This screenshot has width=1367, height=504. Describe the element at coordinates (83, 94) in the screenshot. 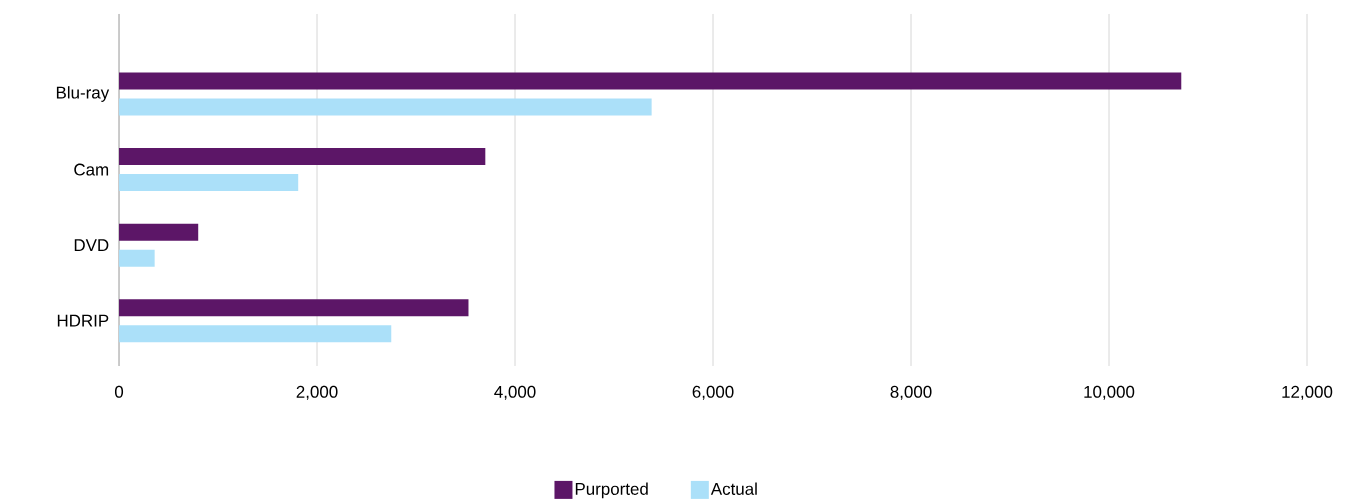

I see `y-tick-label: Blu-ray` at that location.